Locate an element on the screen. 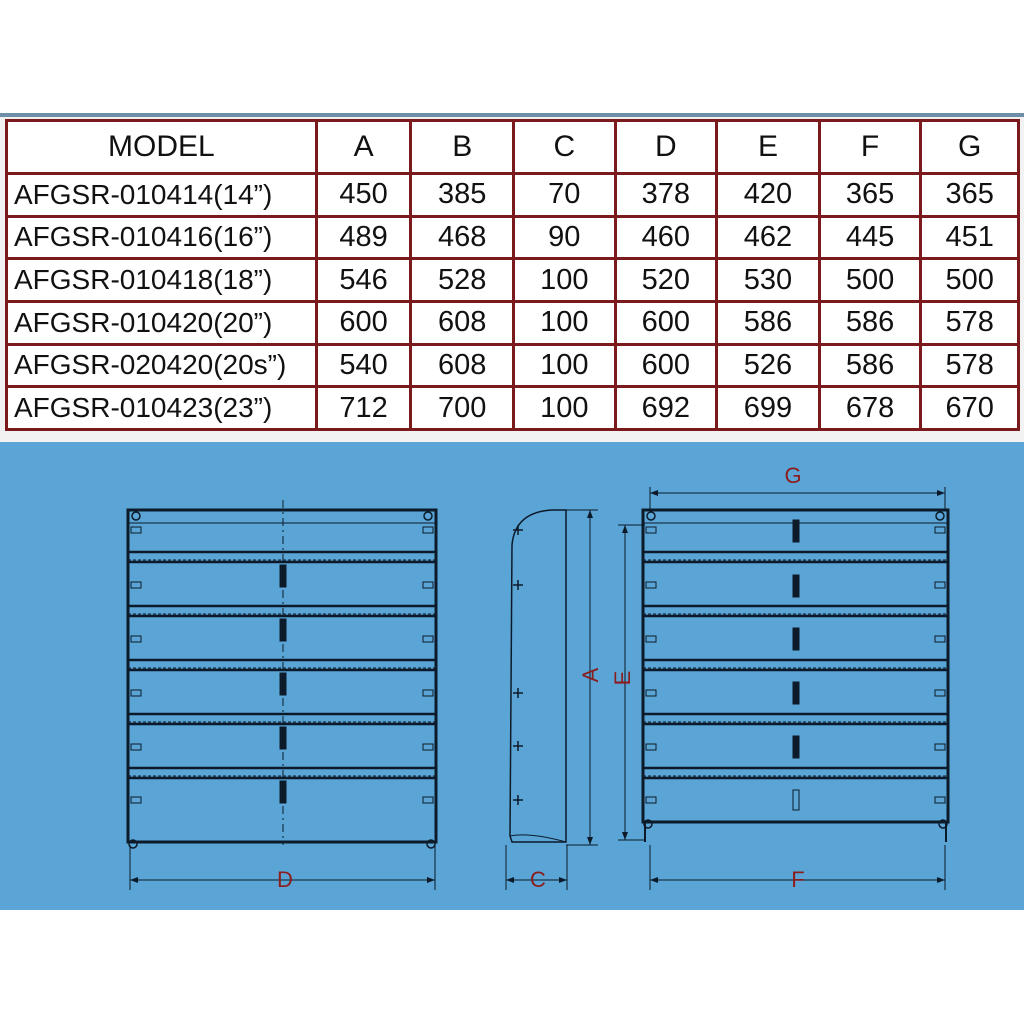 This screenshot has height=1024, width=1024. value-cell: 445 is located at coordinates (870, 237).